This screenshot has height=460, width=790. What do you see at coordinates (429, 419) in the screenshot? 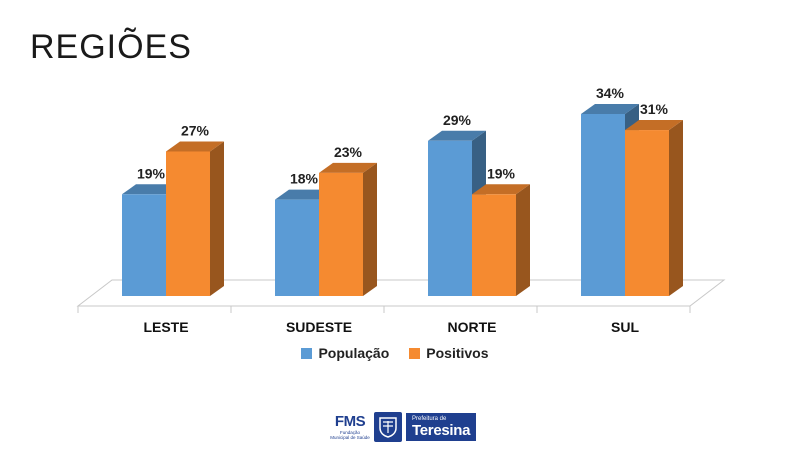
I see `prefeitura-logo-small: Prefeitura de` at bounding box center [429, 419].